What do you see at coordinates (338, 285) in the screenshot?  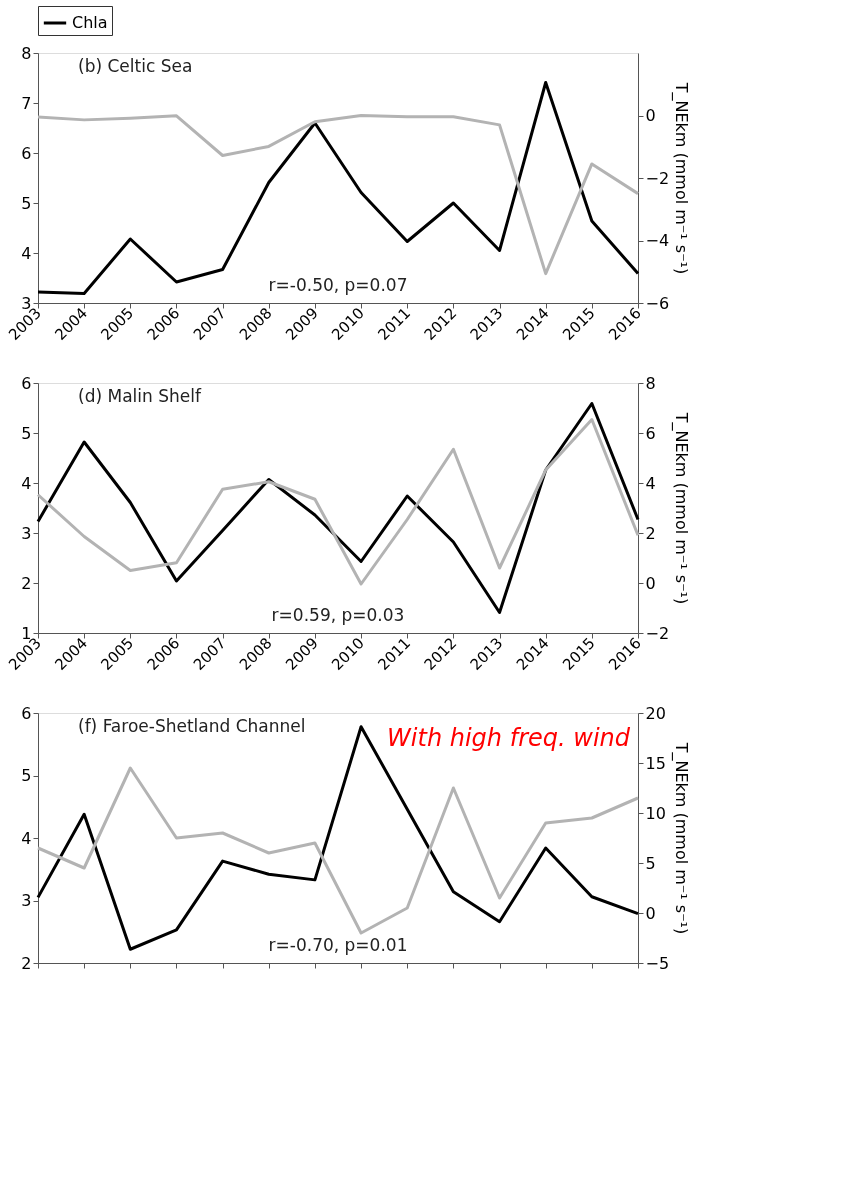 I see `annotation: r=-0.50, p=0.07` at bounding box center [338, 285].